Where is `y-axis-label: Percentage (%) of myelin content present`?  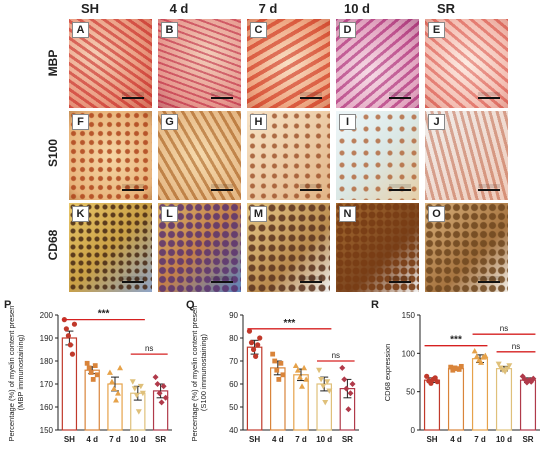 y-axis-label: Percentage (%) of myelin content present is located at coordinates (194, 373).